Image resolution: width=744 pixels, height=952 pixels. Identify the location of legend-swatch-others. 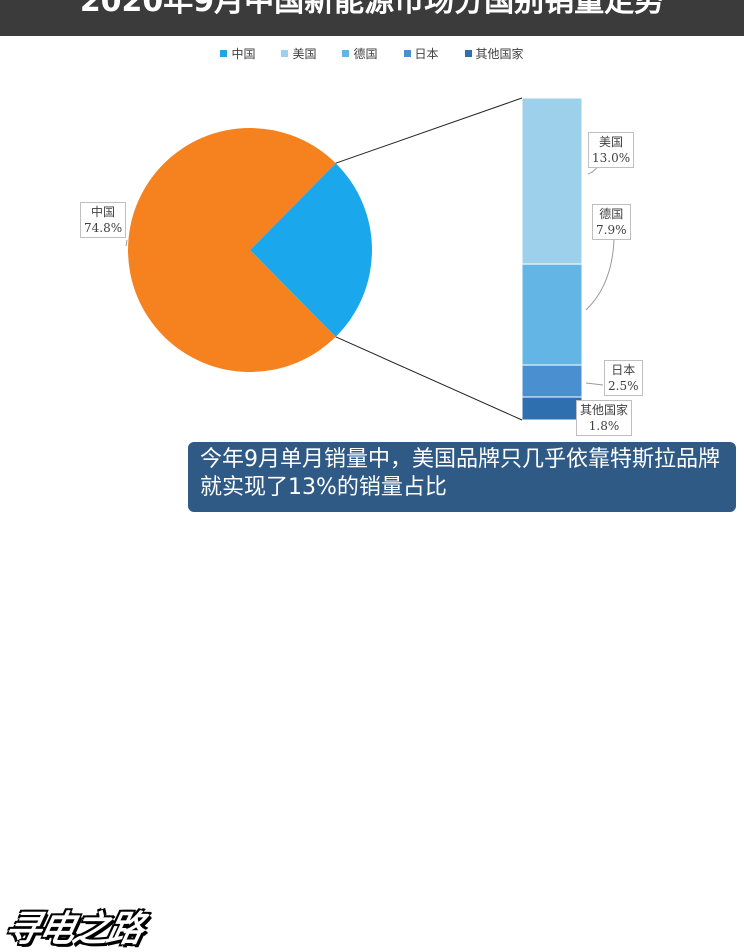
(468, 53).